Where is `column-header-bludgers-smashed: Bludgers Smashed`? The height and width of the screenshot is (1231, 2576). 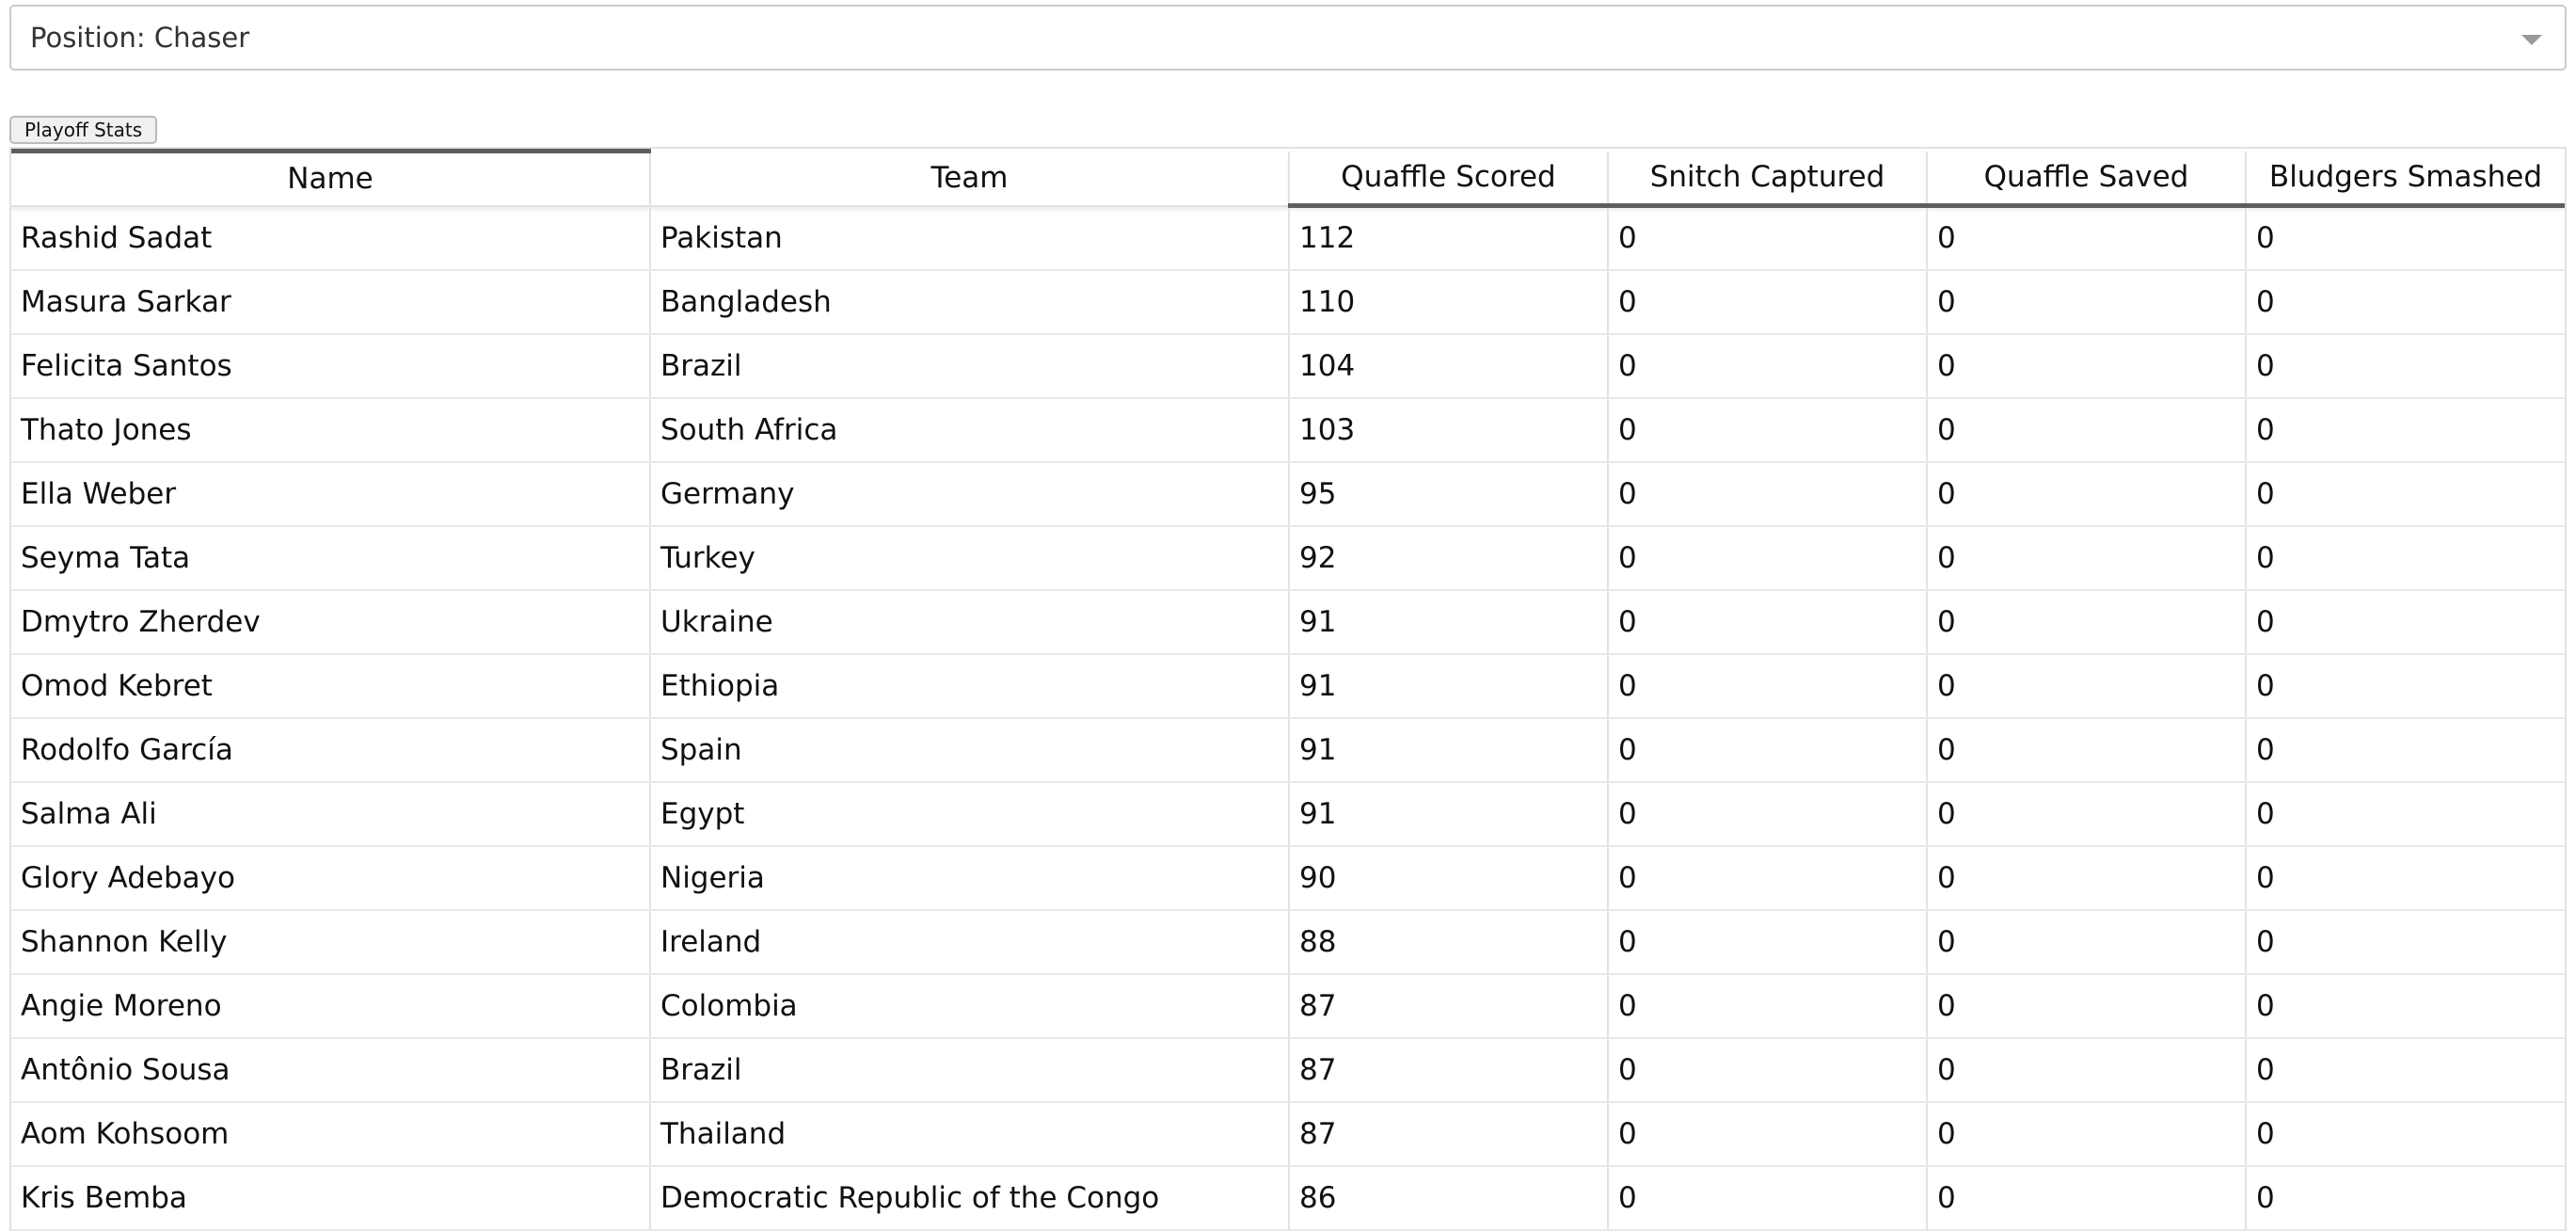 column-header-bludgers-smashed: Bludgers Smashed is located at coordinates (2406, 179).